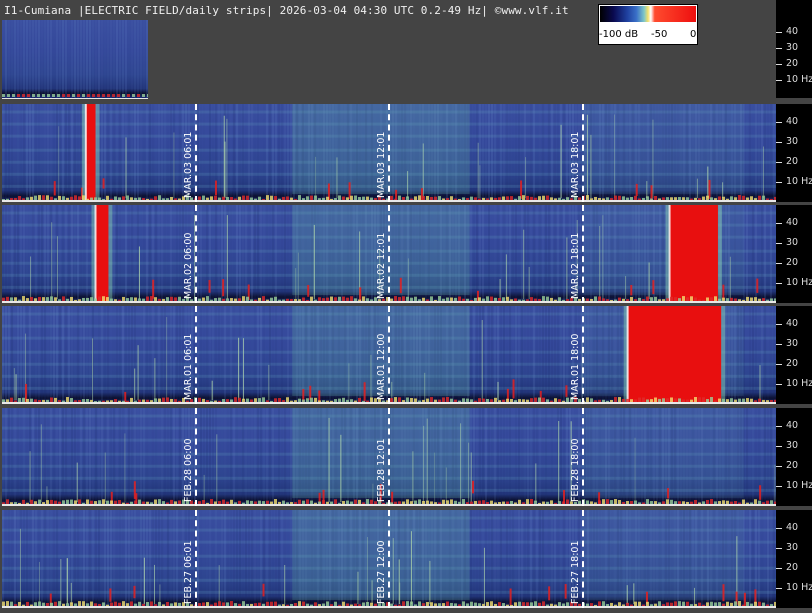  Describe the element at coordinates (75, 59) in the screenshot. I see `current-day-strip` at that location.